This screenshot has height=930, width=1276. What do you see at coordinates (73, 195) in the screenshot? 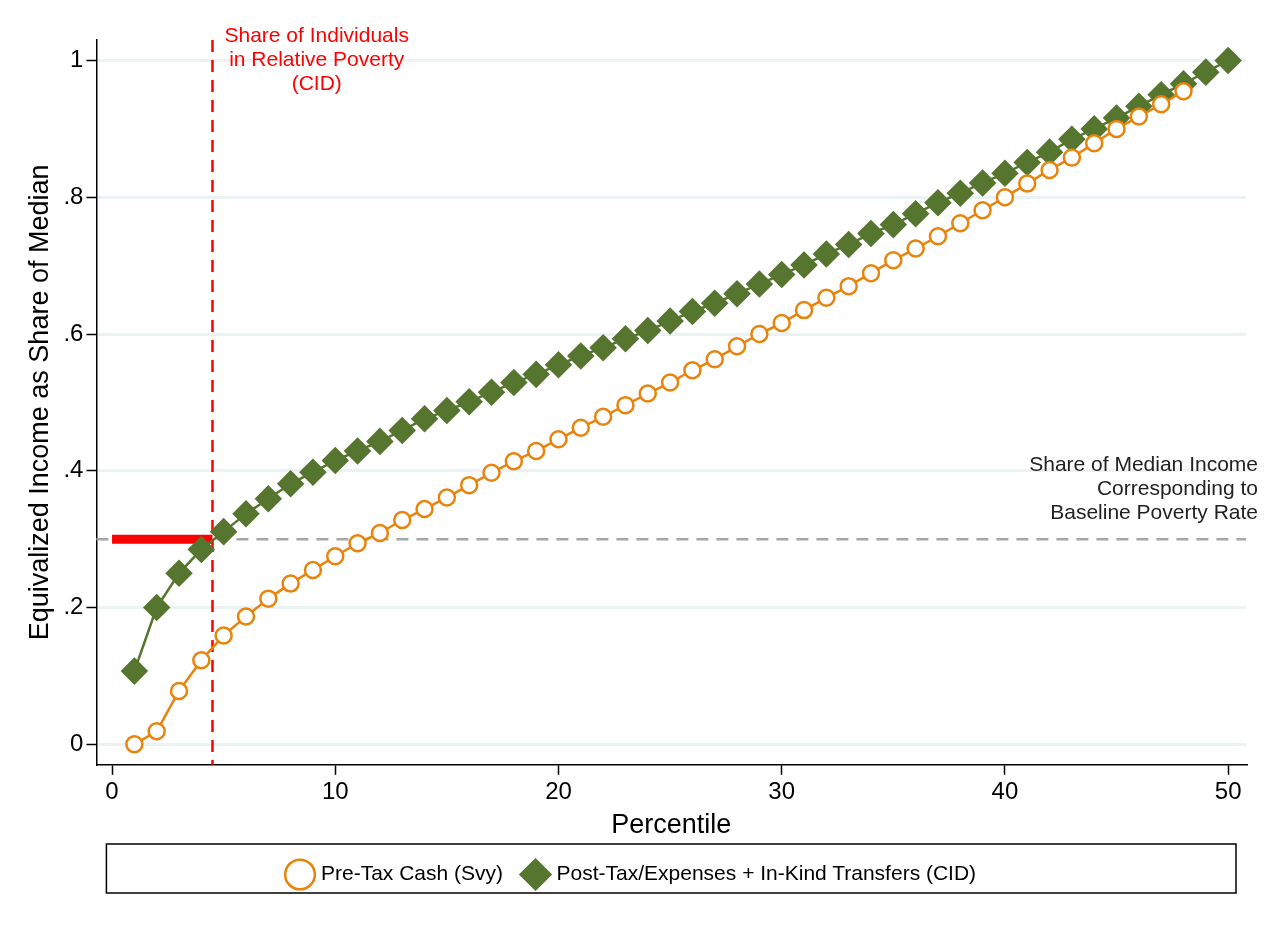
I see `y-tick-label: .8` at bounding box center [73, 195].